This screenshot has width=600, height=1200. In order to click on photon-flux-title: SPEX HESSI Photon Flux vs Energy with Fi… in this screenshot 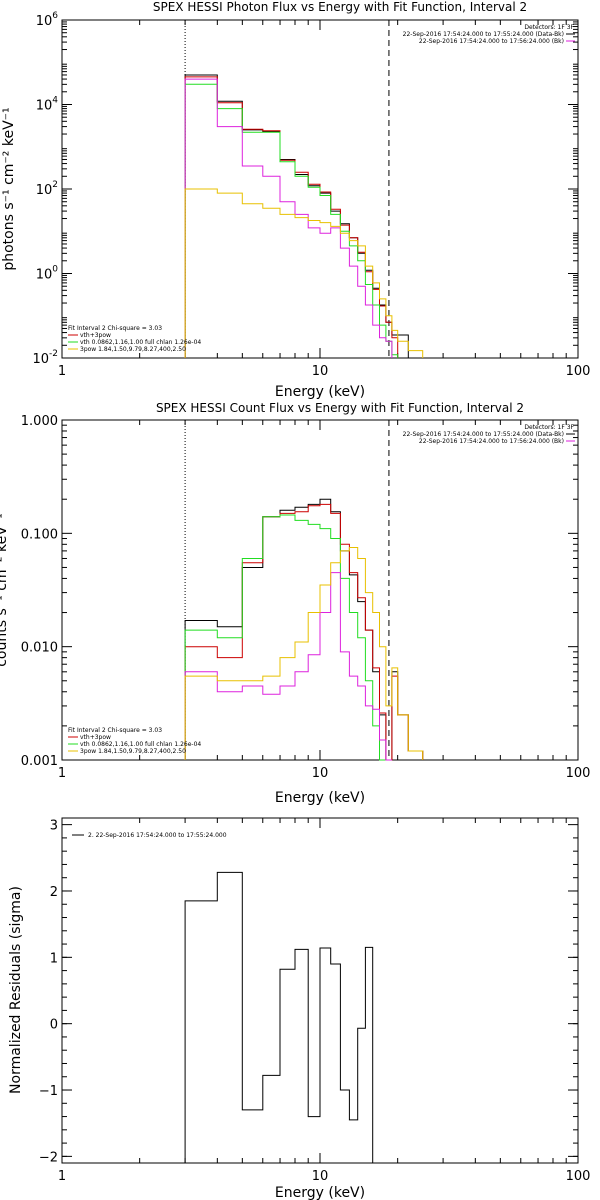, I will do `click(340, 7)`.